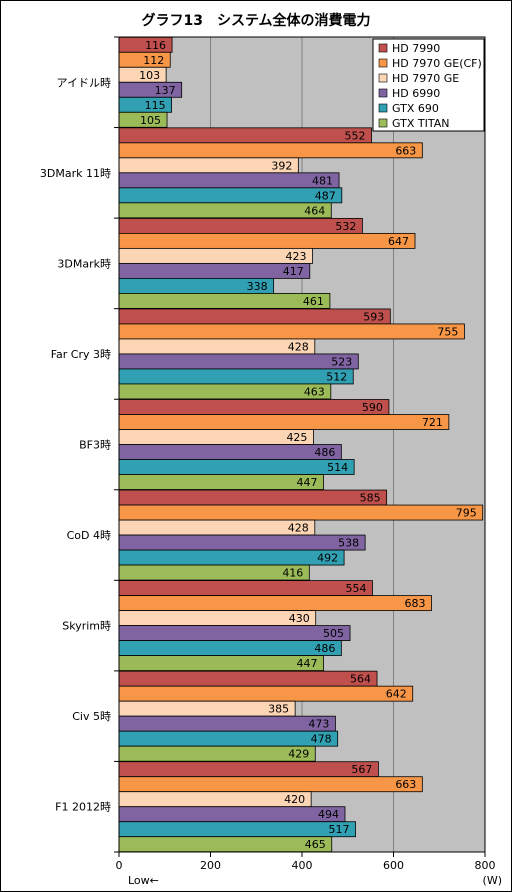 This screenshot has height=892, width=512. I want to click on data-label: 116, so click(155, 45).